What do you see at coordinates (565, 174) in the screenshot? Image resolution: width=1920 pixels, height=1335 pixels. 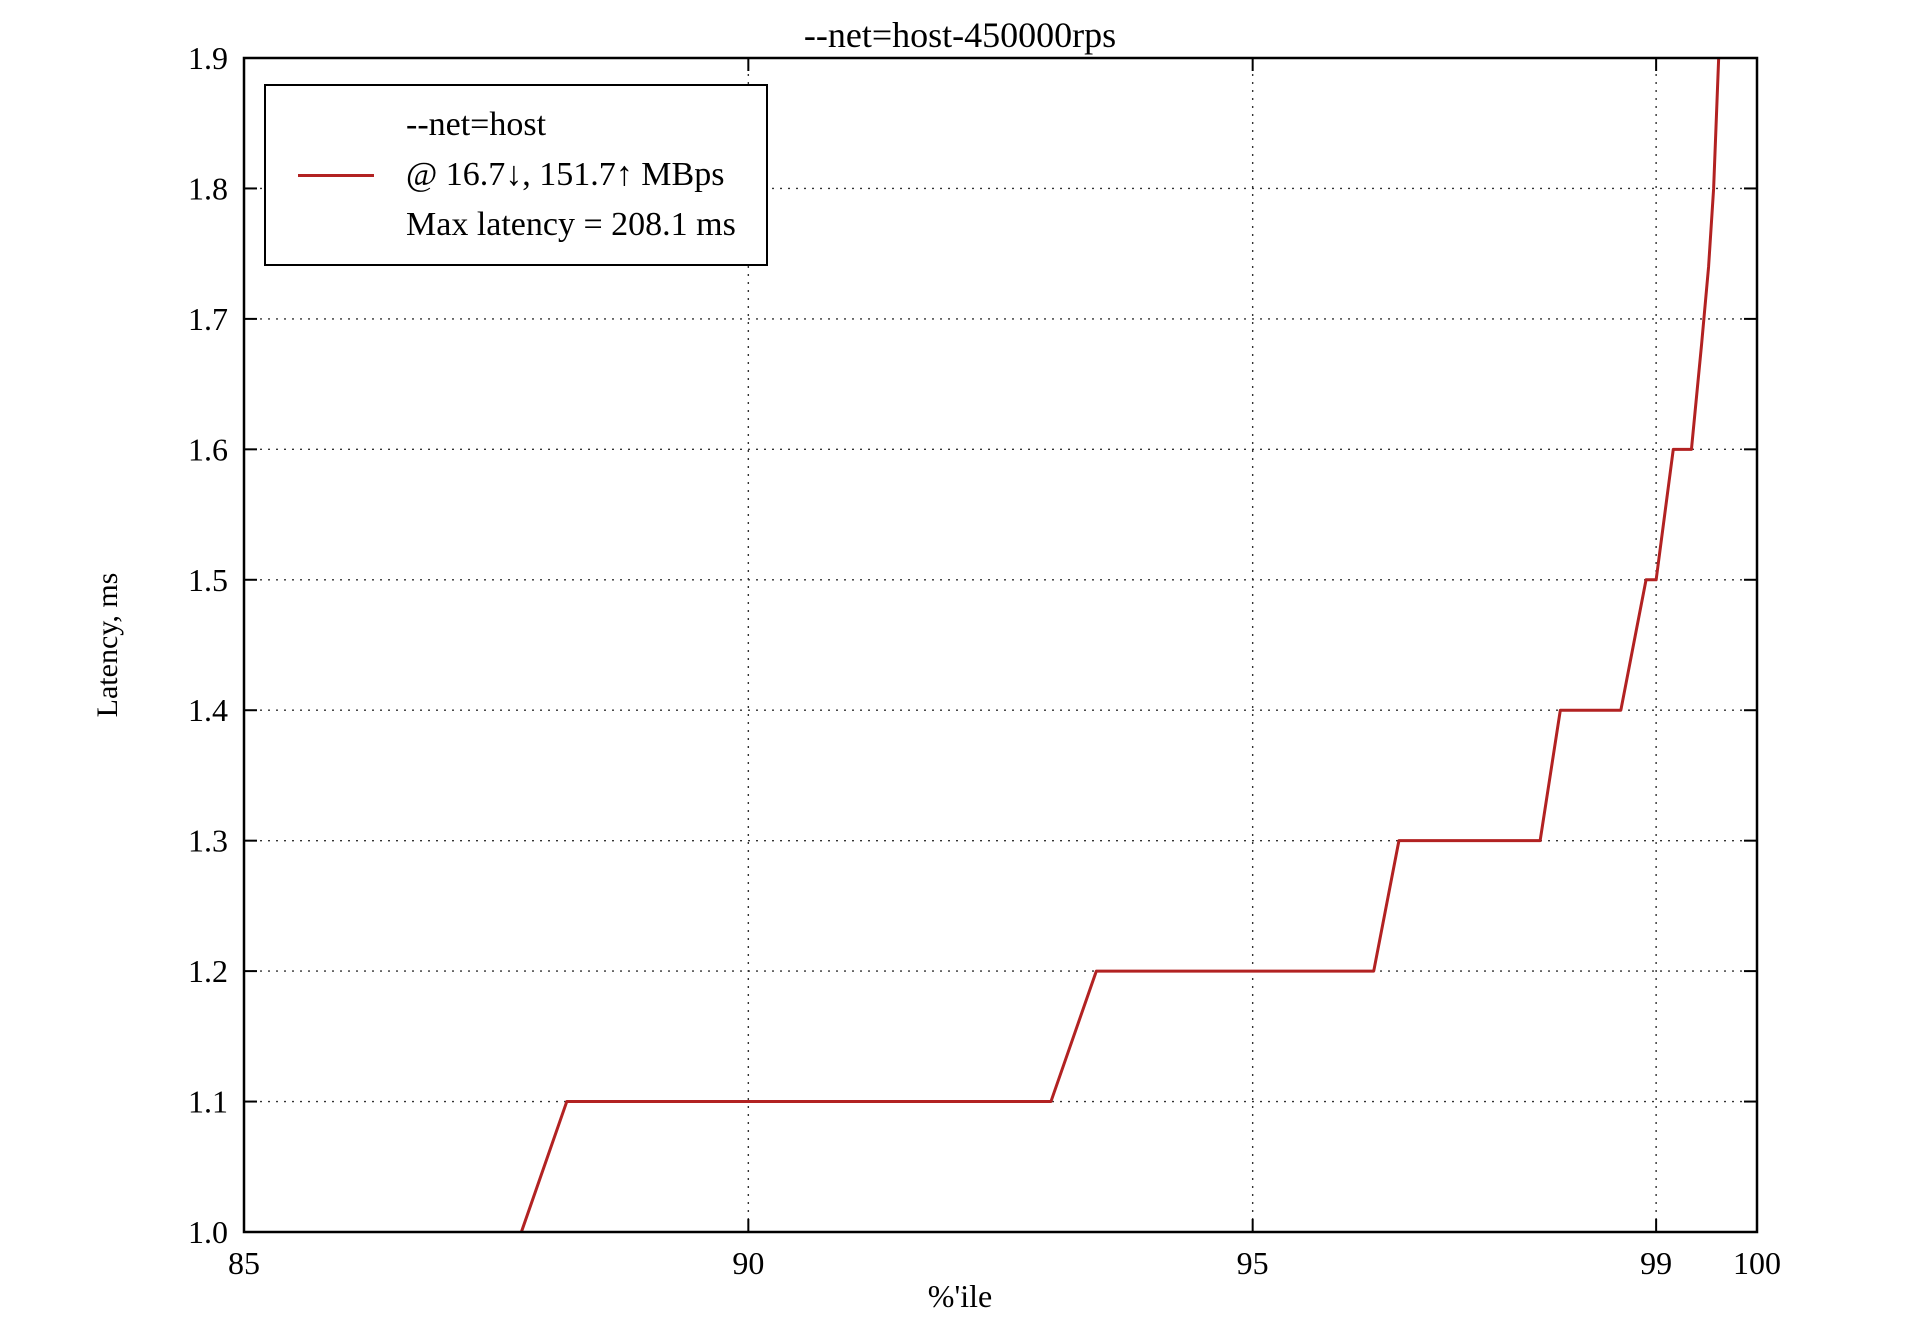 I see `legend-label-throughput: @ 16.7↓, 151.7↑ MBps` at bounding box center [565, 174].